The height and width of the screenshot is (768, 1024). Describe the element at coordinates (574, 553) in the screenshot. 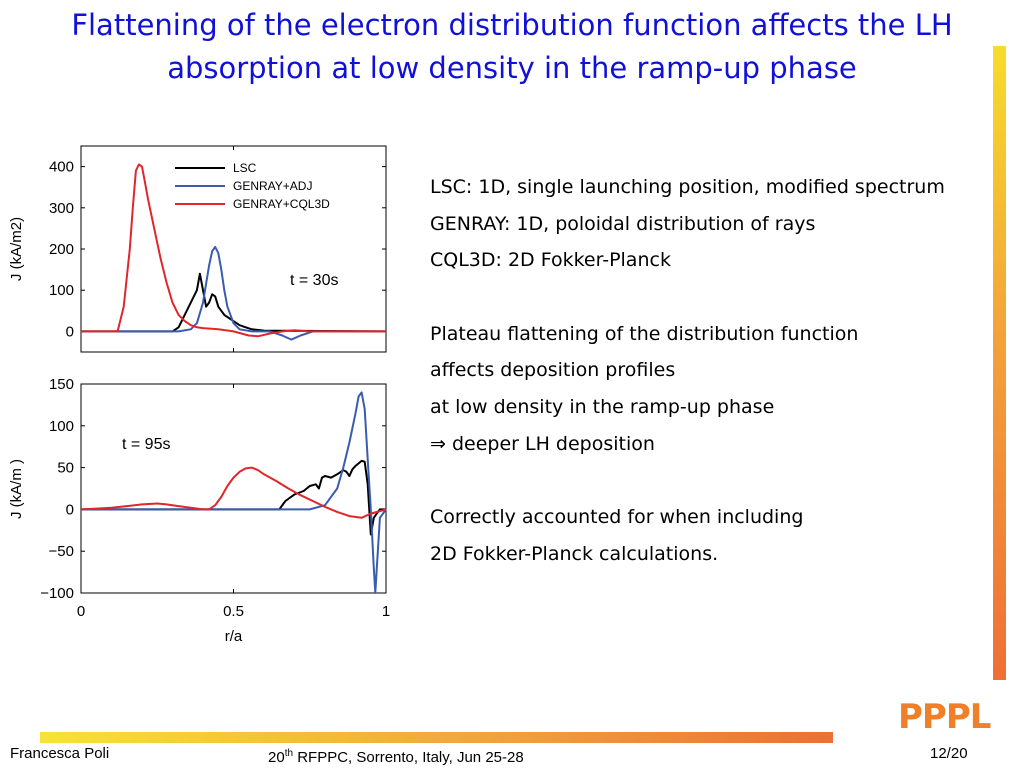

I see `note-line: 2D Fokker-Planck calculations.` at that location.